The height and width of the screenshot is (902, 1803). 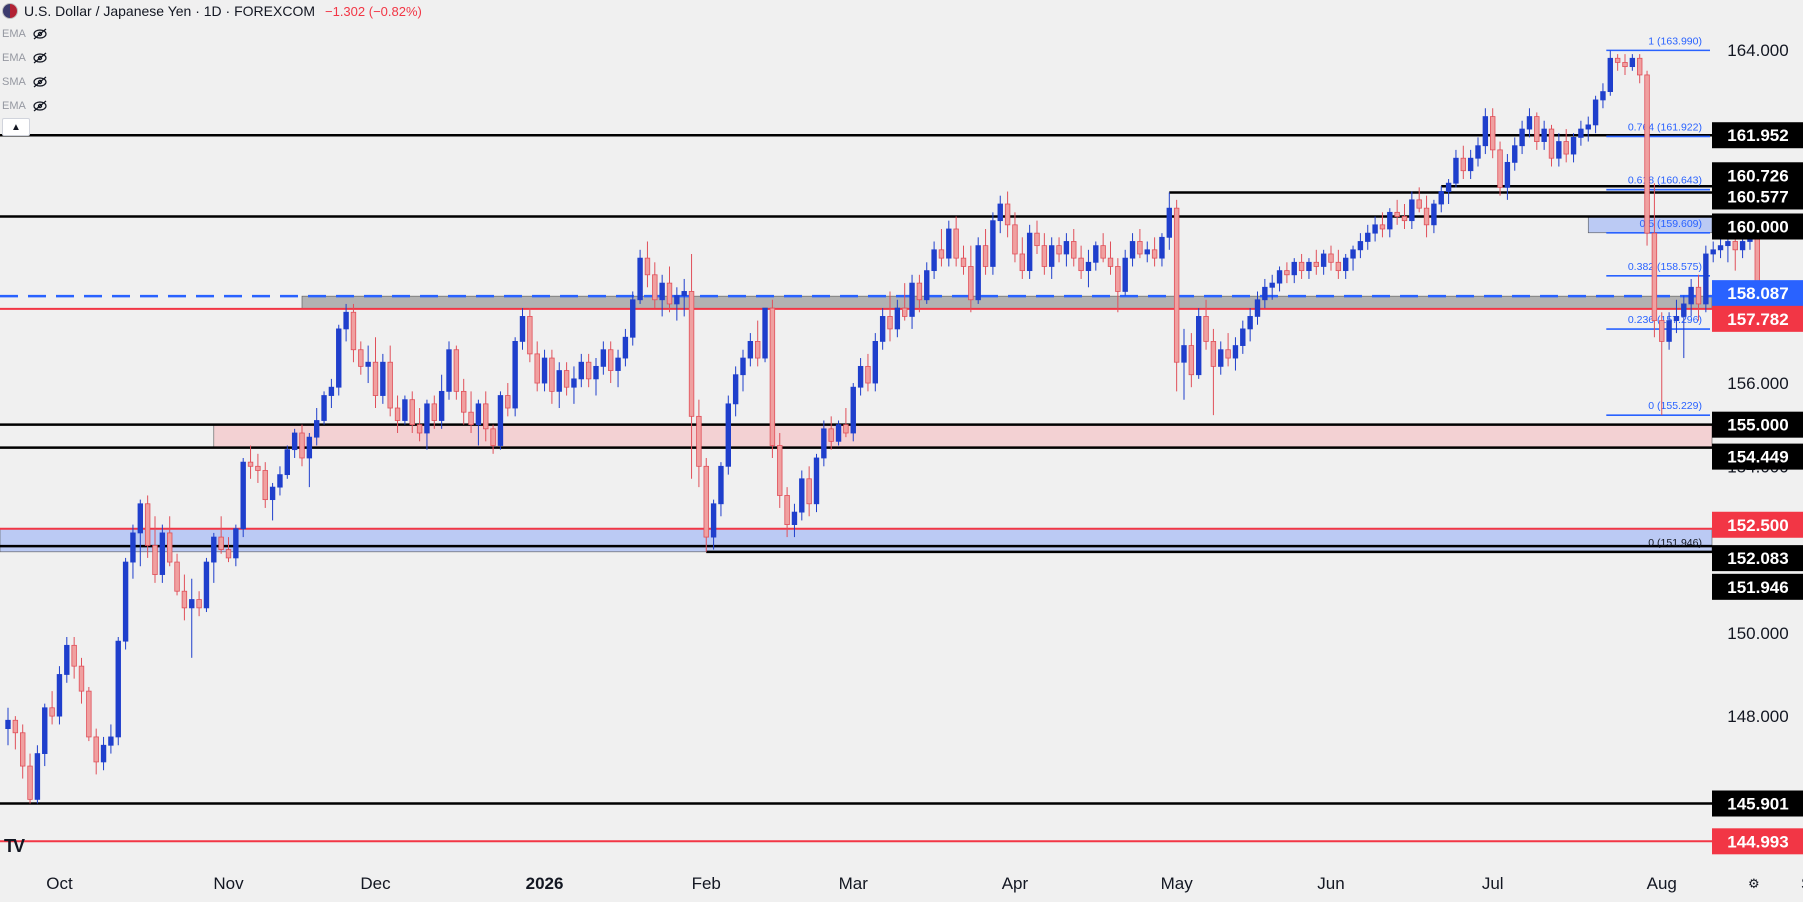 What do you see at coordinates (228, 883) in the screenshot?
I see `time-tick-label: Nov` at bounding box center [228, 883].